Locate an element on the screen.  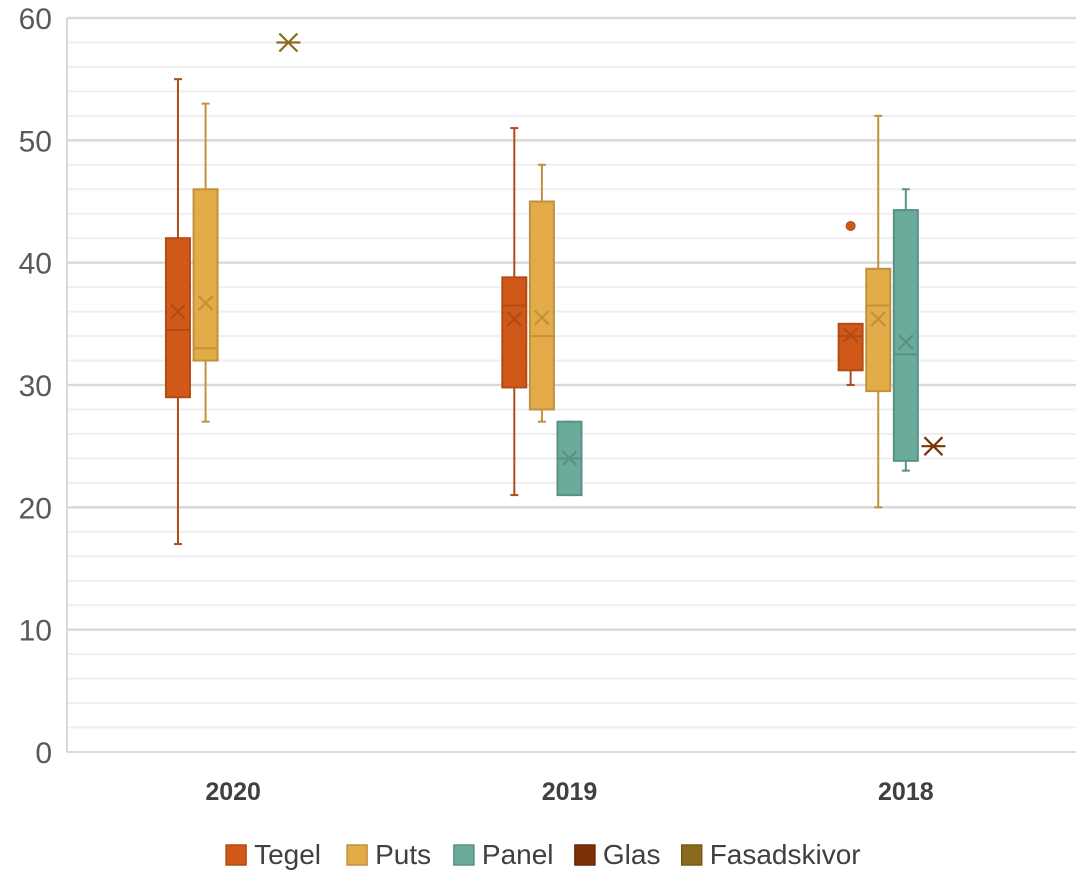
legend-item-glas: Glas is located at coordinates (617, 854).